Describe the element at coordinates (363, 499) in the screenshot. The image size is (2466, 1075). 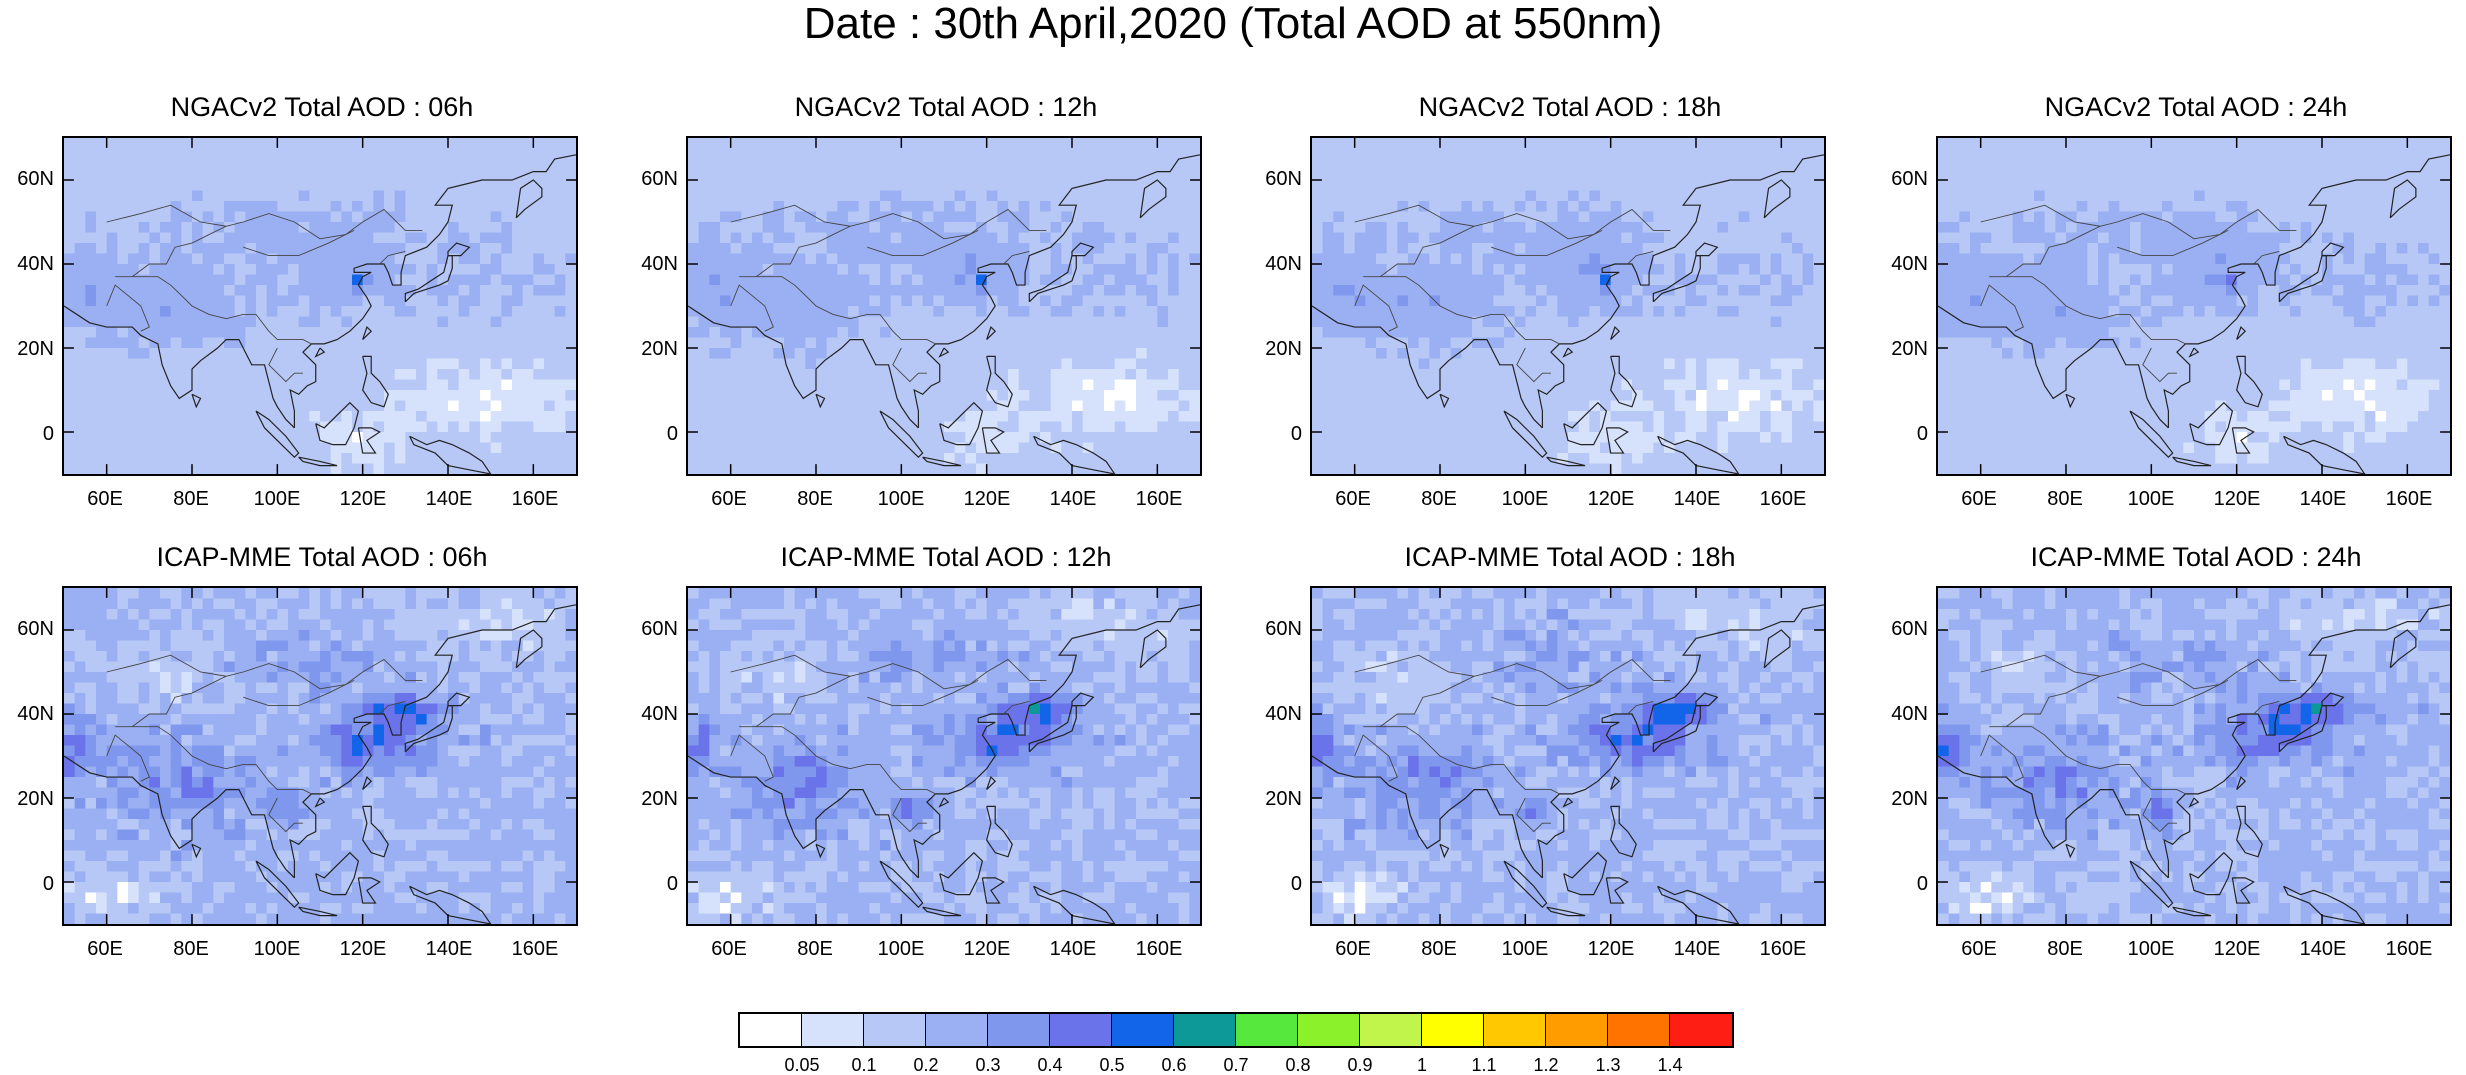
I see `lon-tick-label: 120E` at that location.